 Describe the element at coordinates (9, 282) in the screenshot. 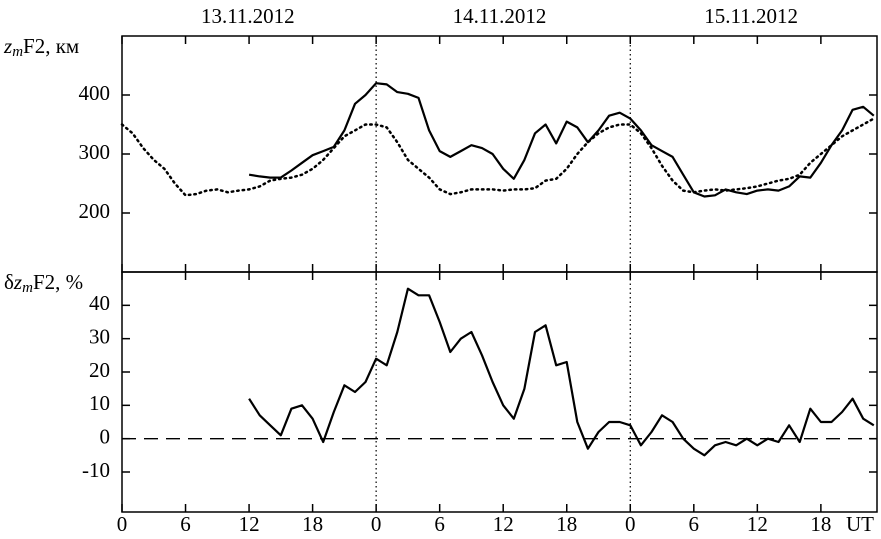

I see `y-axis-label-part: δ` at that location.